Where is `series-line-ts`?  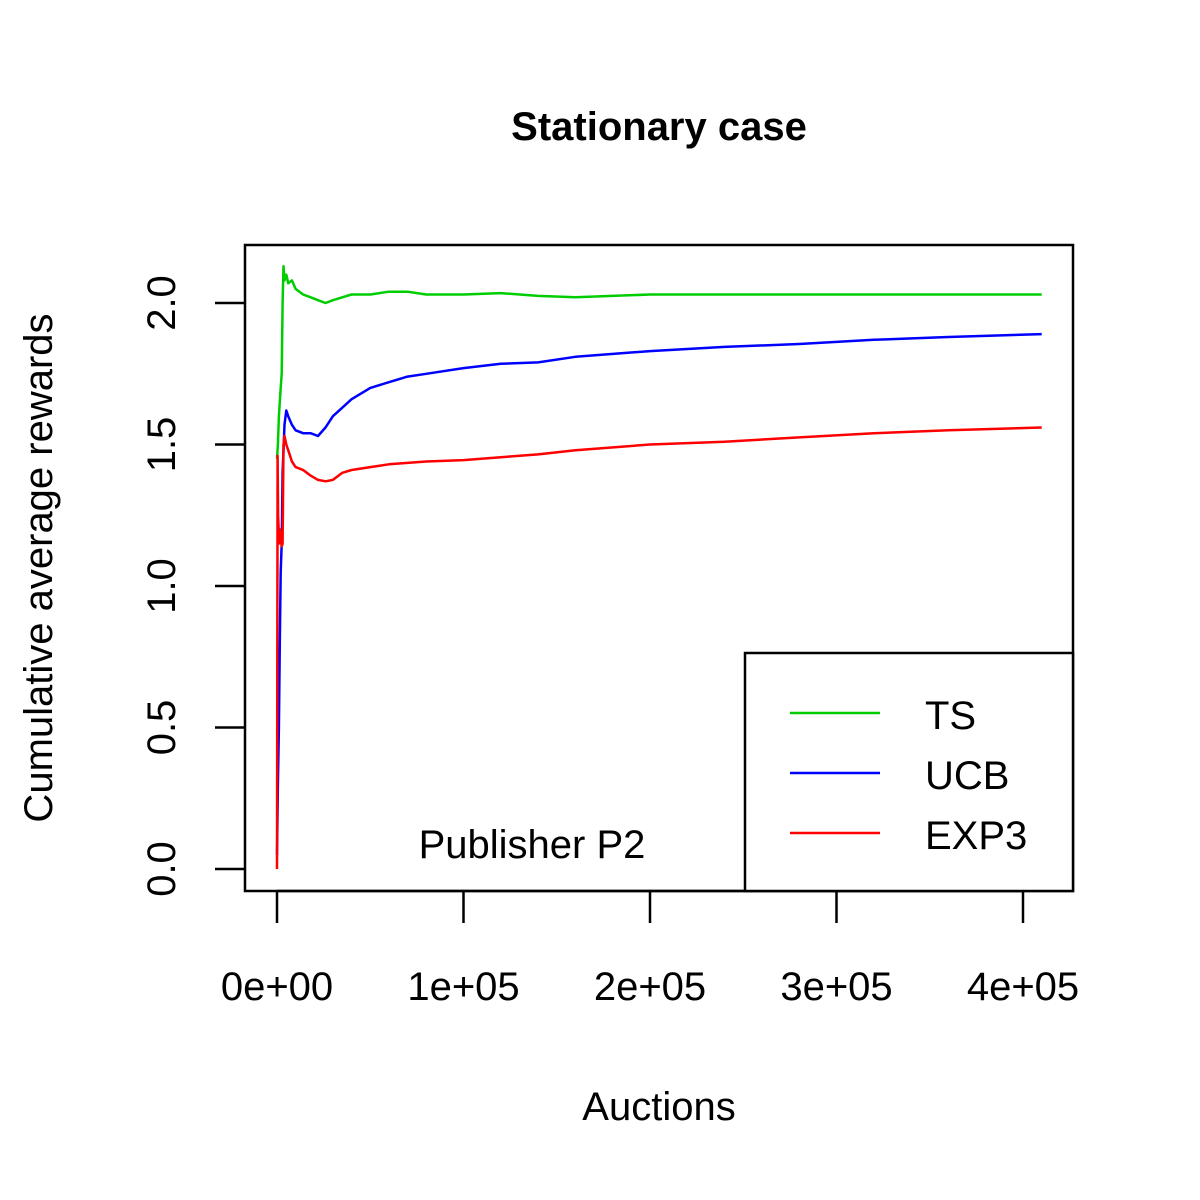 series-line-ts is located at coordinates (658, 361).